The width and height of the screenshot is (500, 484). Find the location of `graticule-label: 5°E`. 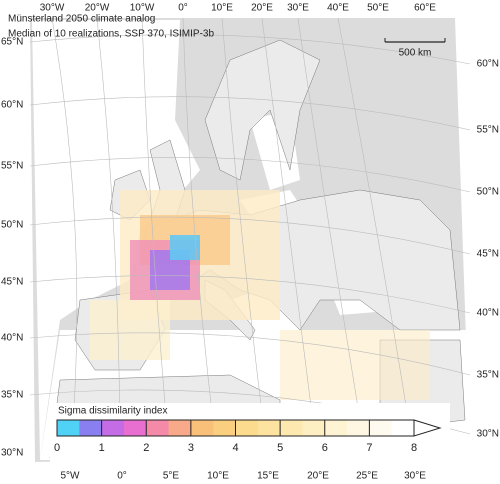

graticule-label: 5°E is located at coordinates (171, 476).